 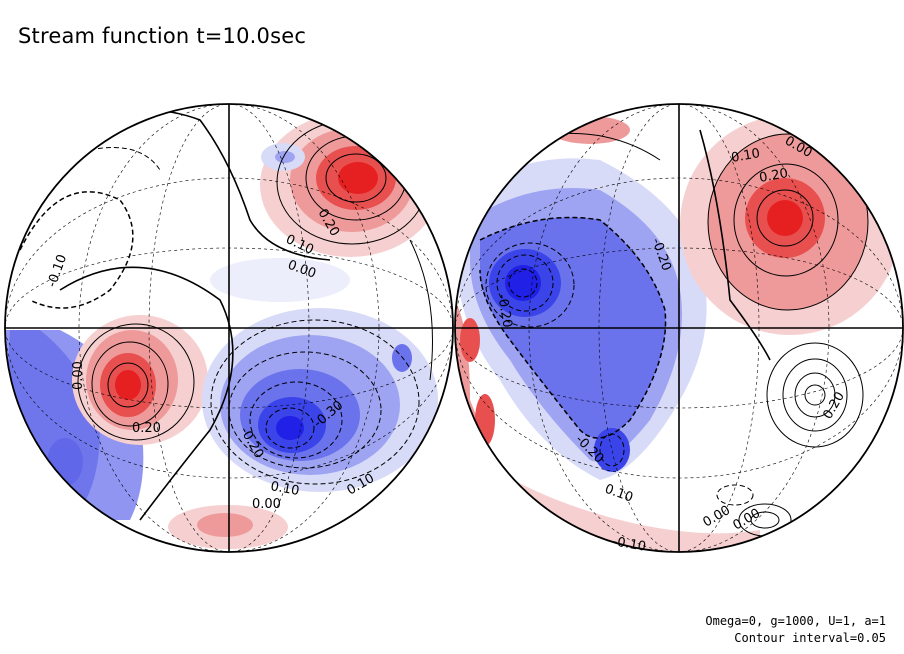 What do you see at coordinates (810, 638) in the screenshot?
I see `footer-contour-interval: Contour interval=0.05` at bounding box center [810, 638].